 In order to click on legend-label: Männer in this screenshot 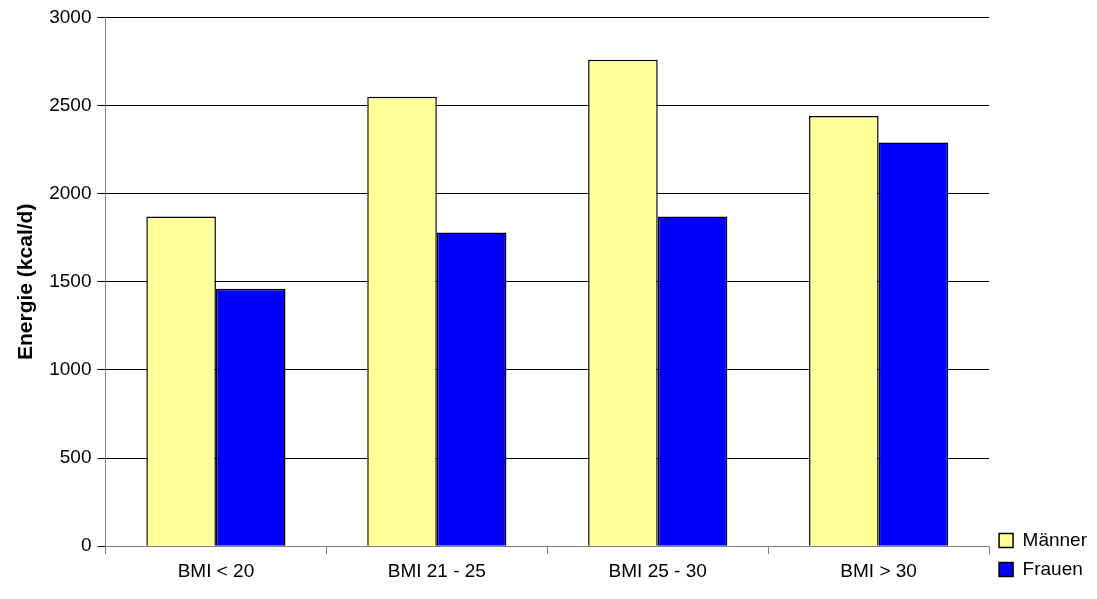, I will do `click(1055, 539)`.